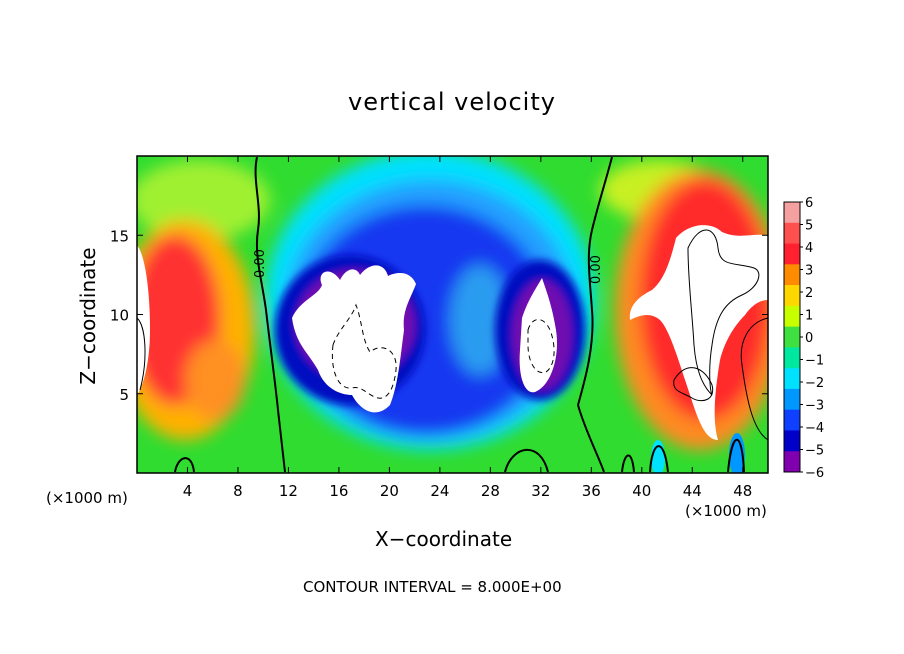  Describe the element at coordinates (432, 587) in the screenshot. I see `contour-interval-note: CONTOUR INTERVAL = 8.000E+00` at that location.